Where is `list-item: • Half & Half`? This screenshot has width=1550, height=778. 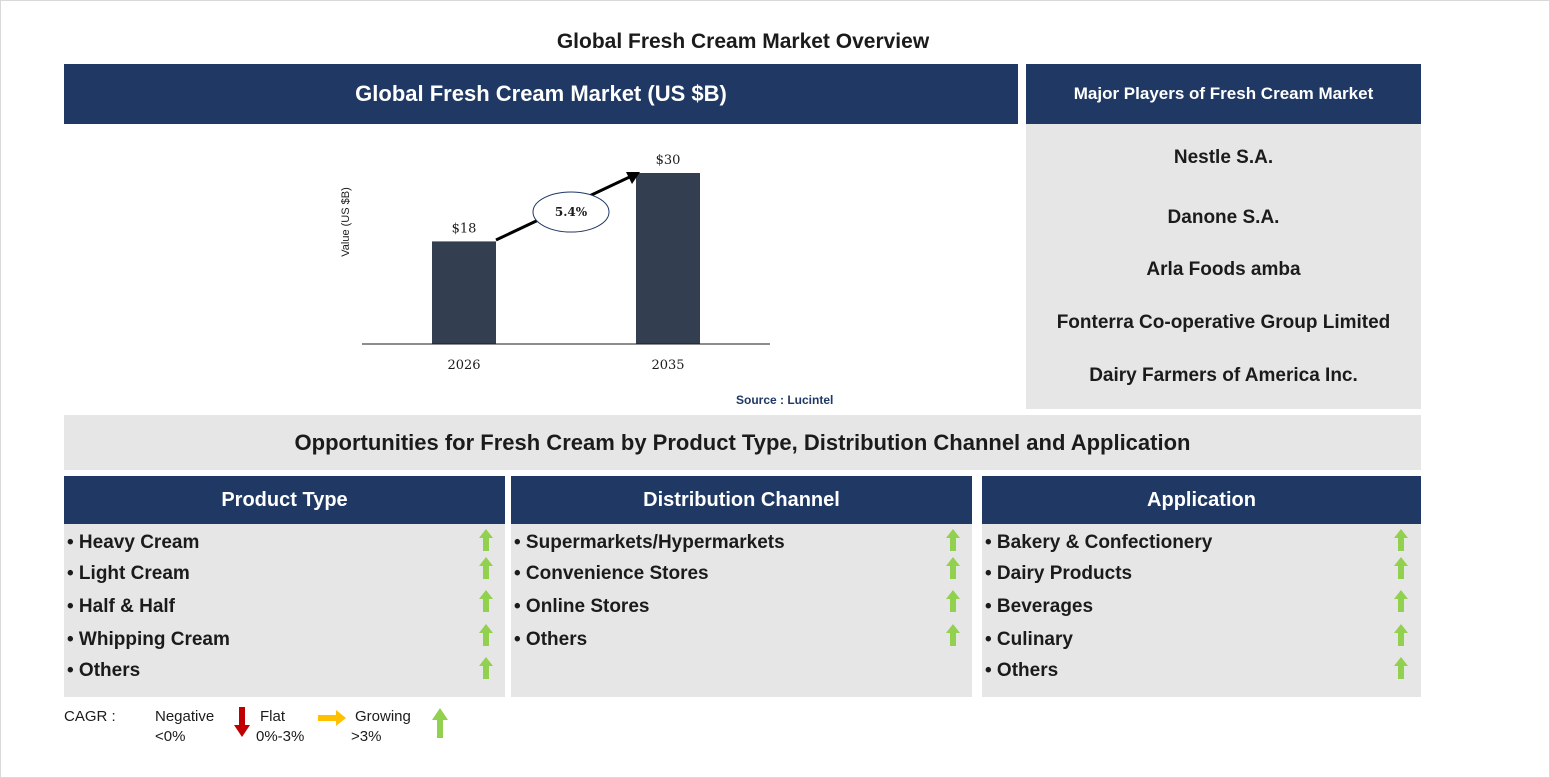 list-item: • Half & Half is located at coordinates (121, 606).